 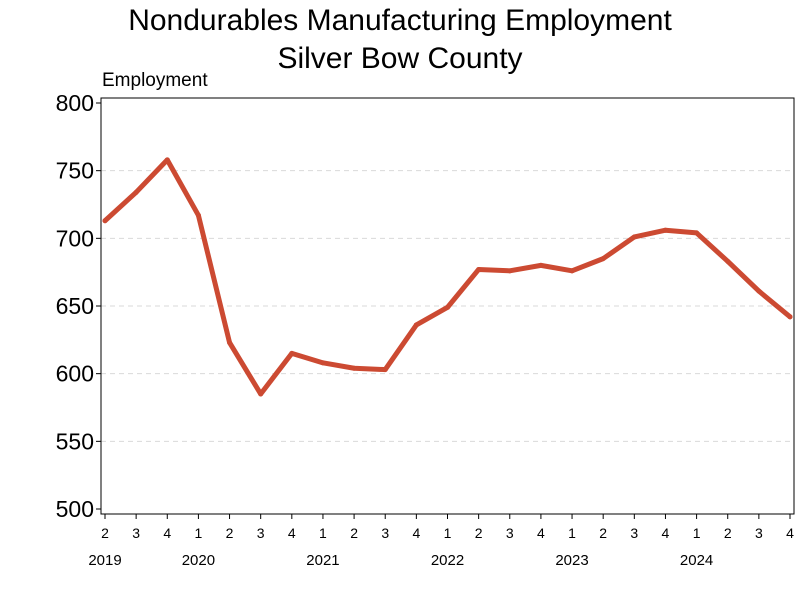 What do you see at coordinates (75, 238) in the screenshot?
I see `y-tick-label: 700` at bounding box center [75, 238].